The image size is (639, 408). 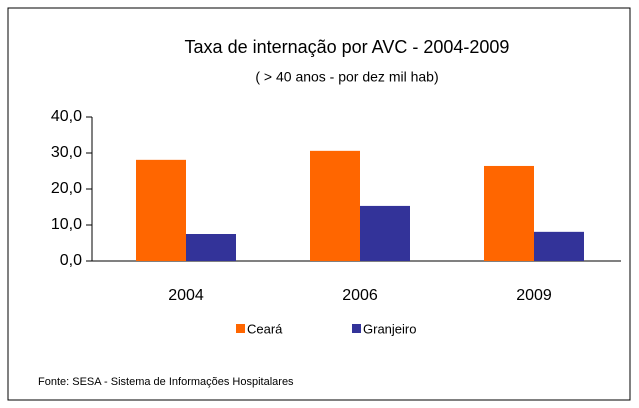 I want to click on y-tick-label: 30,0, so click(x=66, y=152).